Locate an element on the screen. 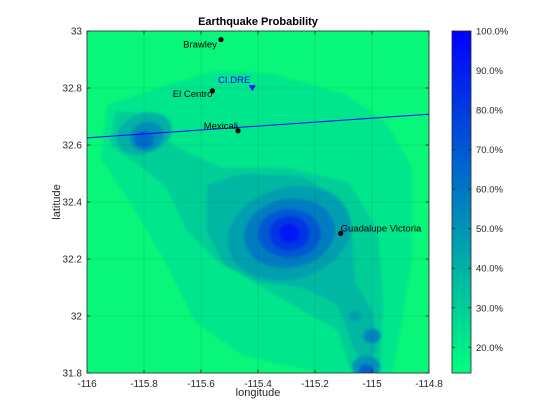 The width and height of the screenshot is (560, 420). city-label: Guadalupe Victoria is located at coordinates (381, 228).